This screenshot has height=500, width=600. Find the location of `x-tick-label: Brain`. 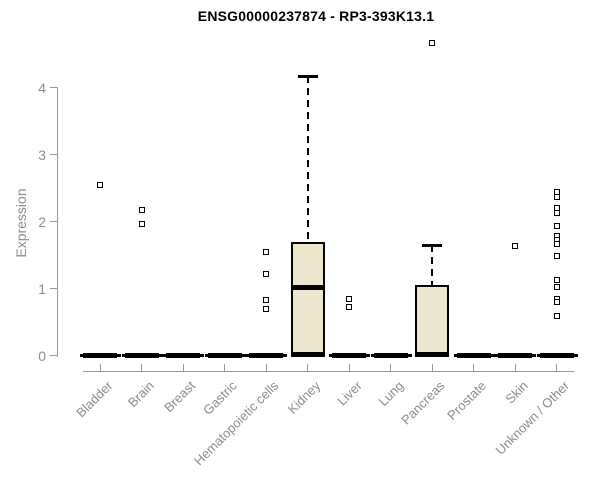

x-tick-label: Brain is located at coordinates (141, 394).